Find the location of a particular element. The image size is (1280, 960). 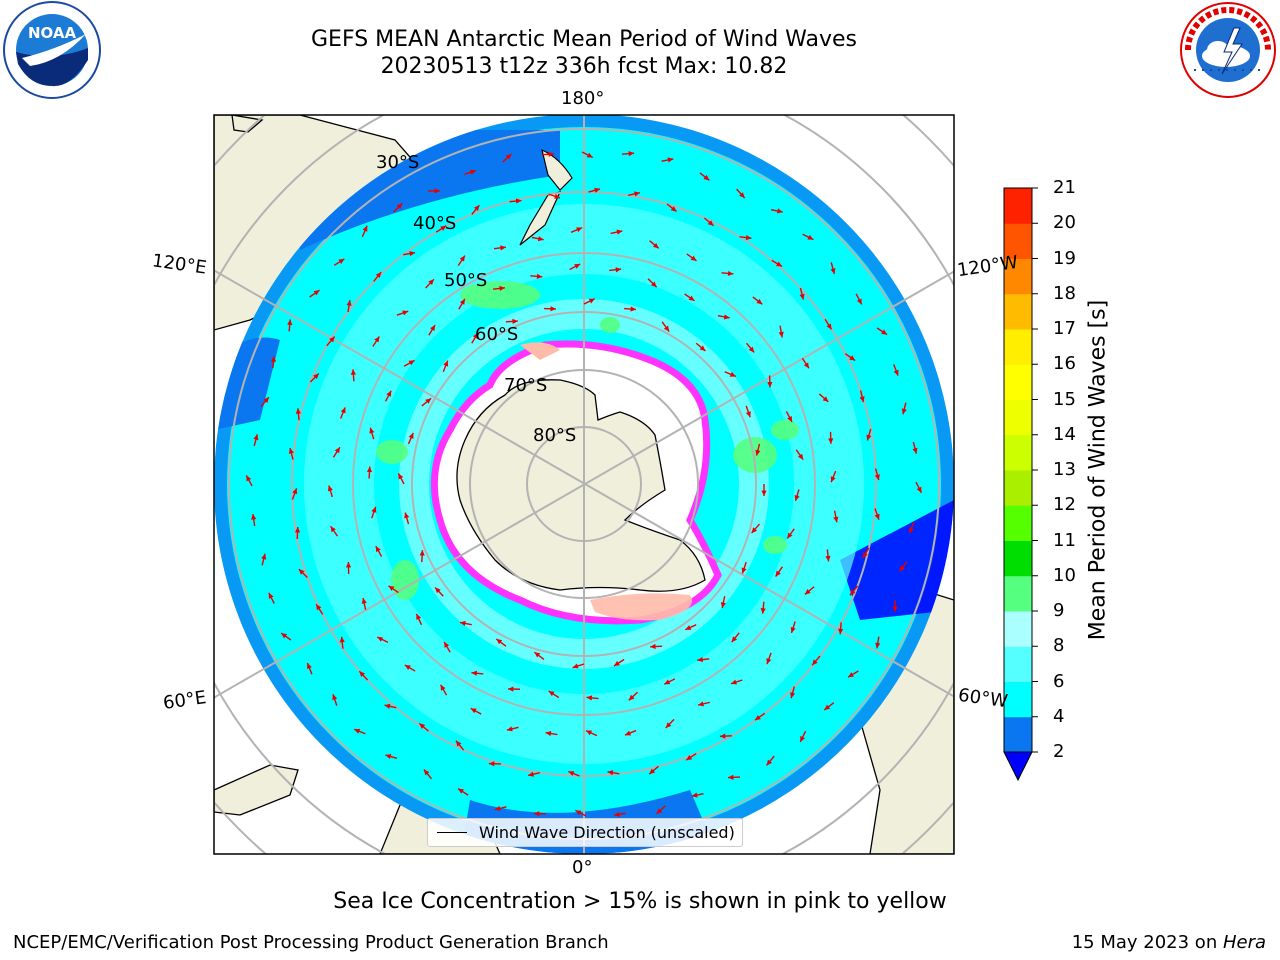

green-patches is located at coordinates (587, 440).